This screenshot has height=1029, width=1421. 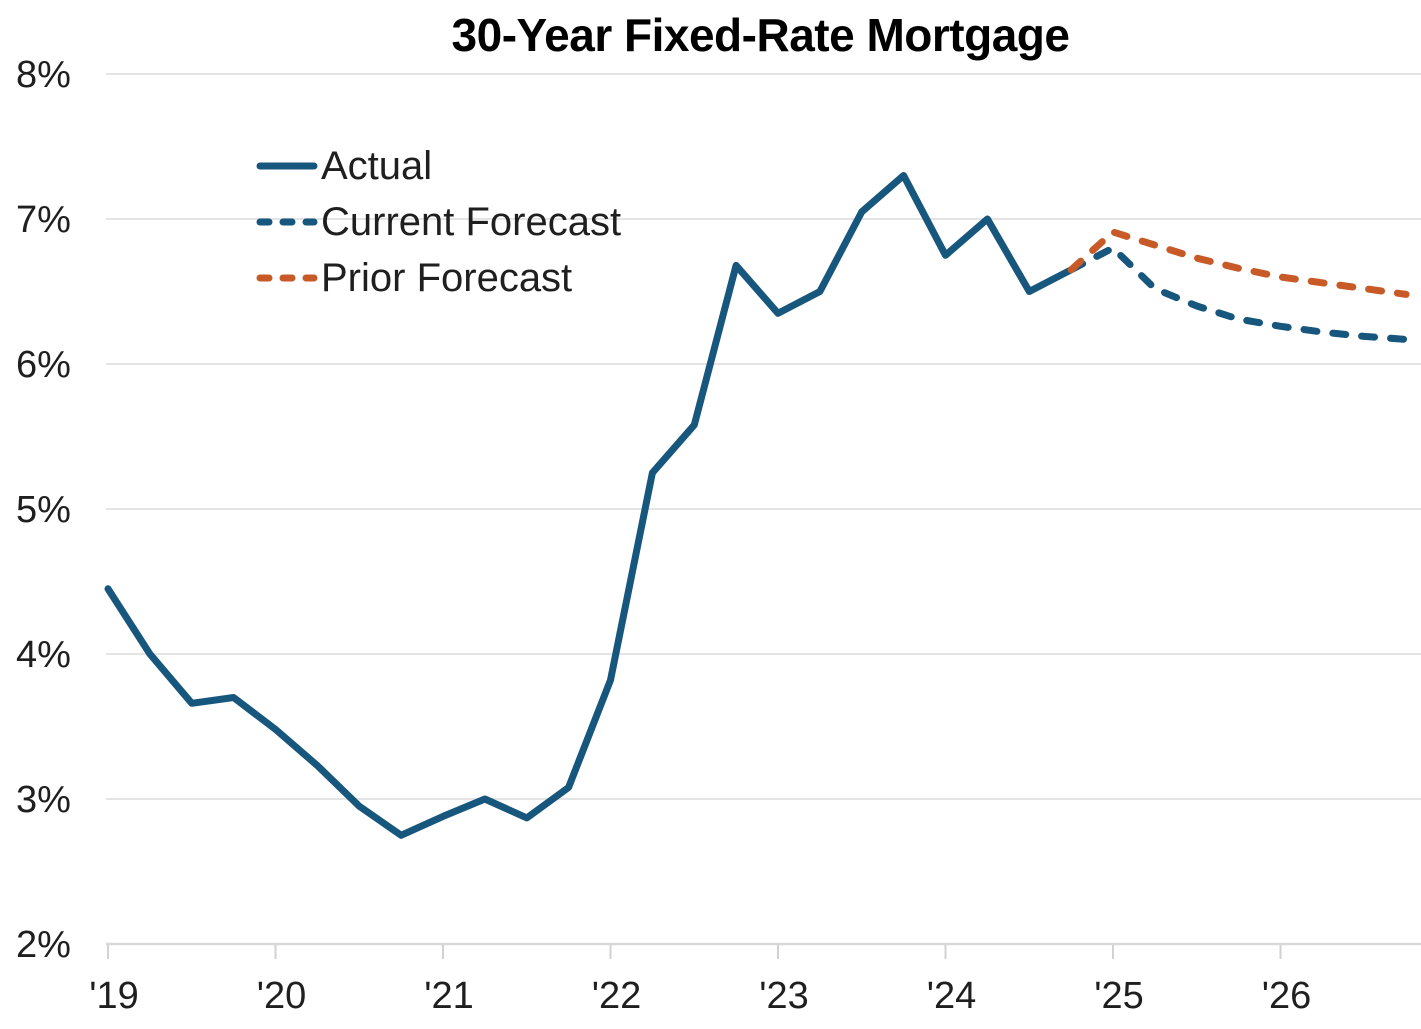 I want to click on legend-swatch-actual, so click(x=287, y=166).